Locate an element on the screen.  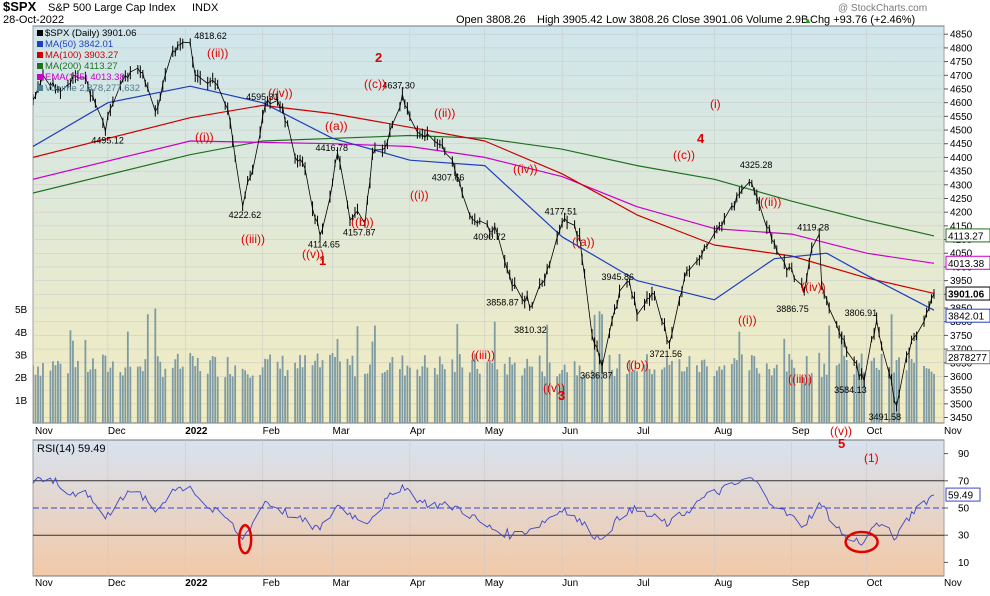
open-value: Open 3808.26 is located at coordinates (491, 20).